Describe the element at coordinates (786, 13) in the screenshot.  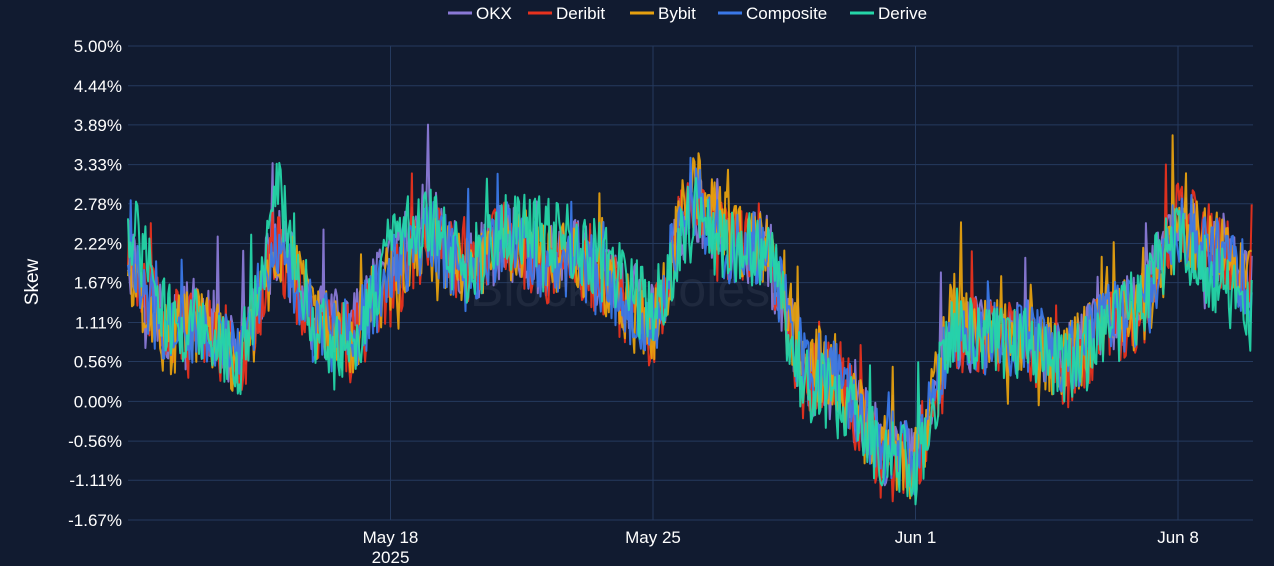
I see `legend-label: Composite` at that location.